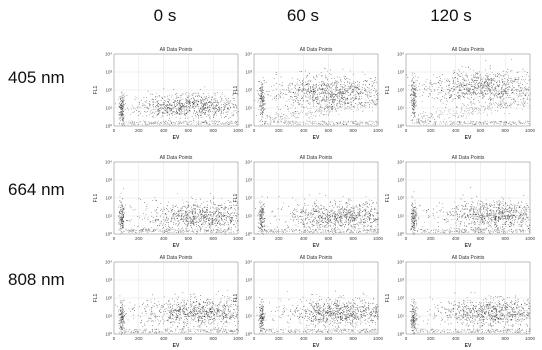 The width and height of the screenshot is (542, 350). Describe the element at coordinates (400, 54) in the screenshot. I see `y-tick-label: 10⁴` at that location.